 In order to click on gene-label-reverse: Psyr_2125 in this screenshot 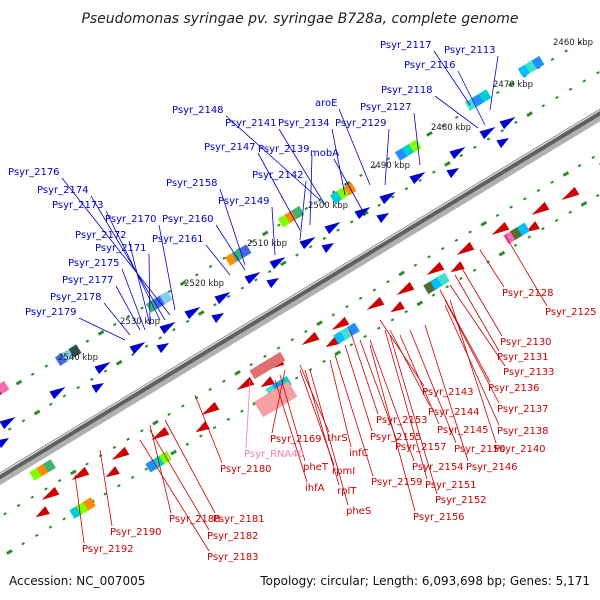, I will do `click(571, 312)`.